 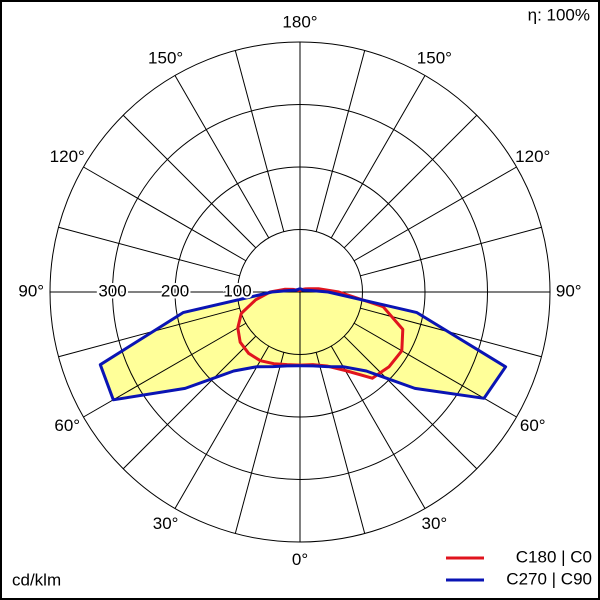 I want to click on angle-label: 0°, so click(x=300, y=559).